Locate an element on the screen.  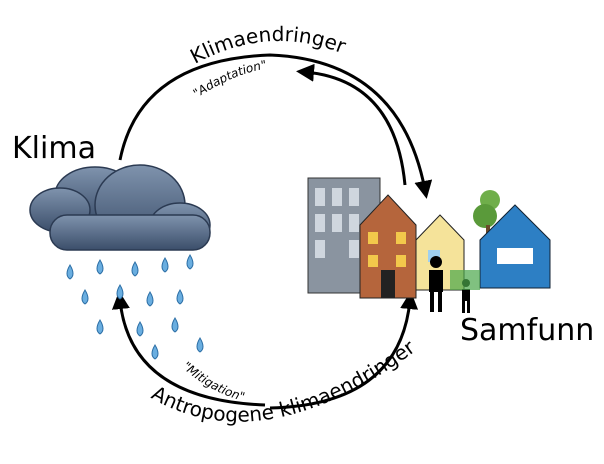
edge-label-path: Klimaendringer is located at coordinates (268, 45).